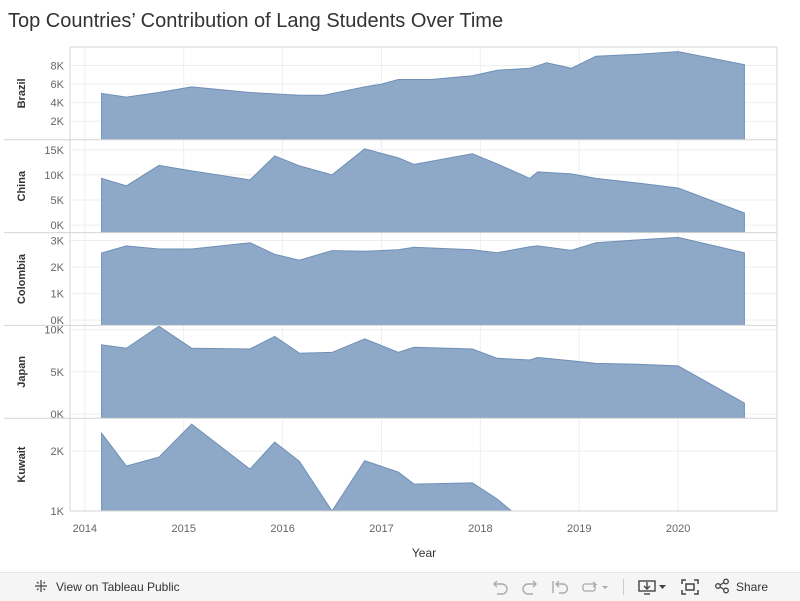  Describe the element at coordinates (423, 190) in the screenshot. I see `area-china` at that location.